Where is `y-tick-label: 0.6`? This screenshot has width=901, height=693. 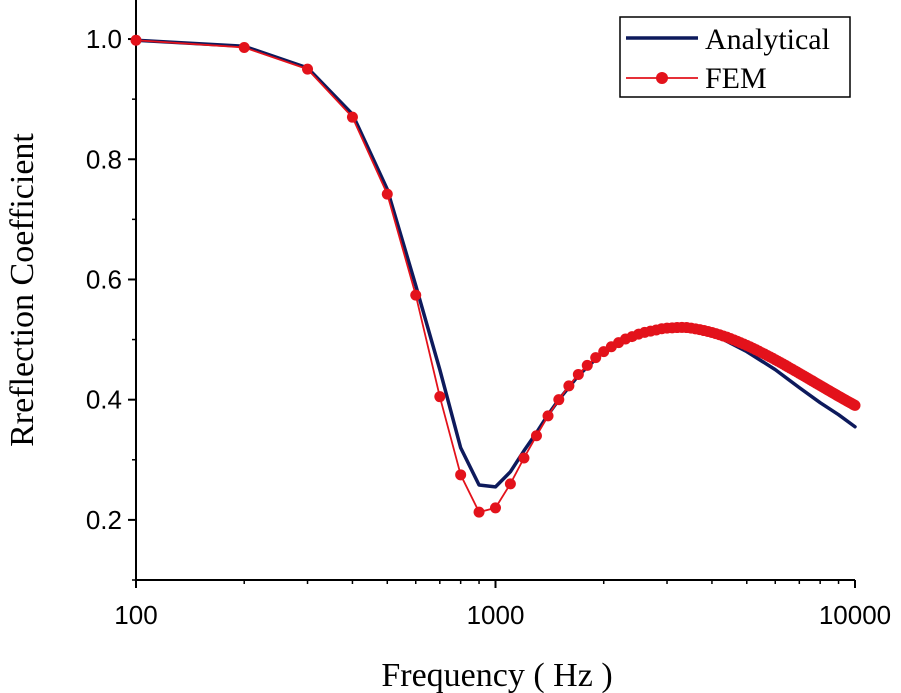
y-tick-label: 0.6 is located at coordinates (104, 279).